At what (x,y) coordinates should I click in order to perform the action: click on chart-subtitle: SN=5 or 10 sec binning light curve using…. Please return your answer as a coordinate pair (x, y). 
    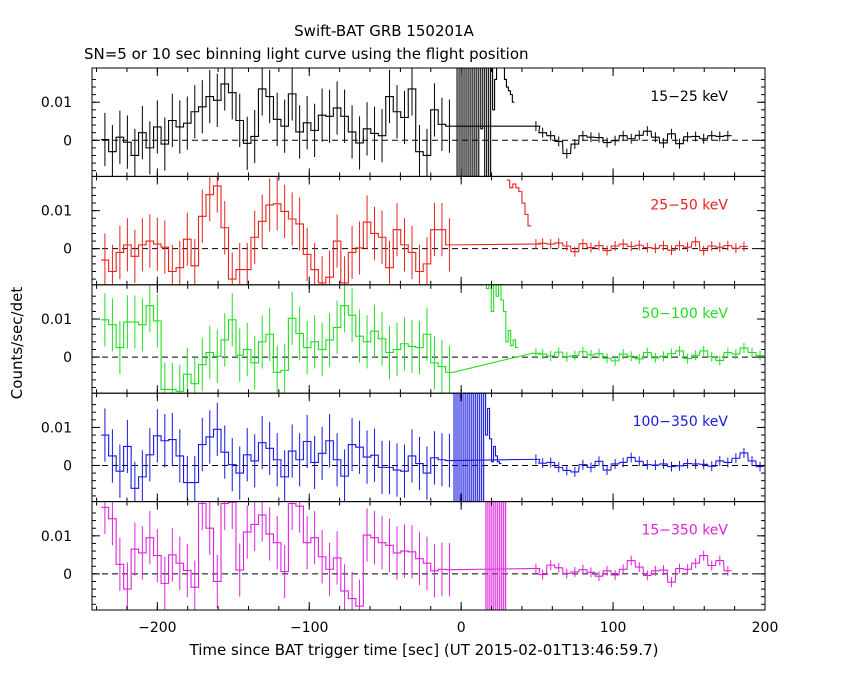
    Looking at the image, I should click on (306, 54).